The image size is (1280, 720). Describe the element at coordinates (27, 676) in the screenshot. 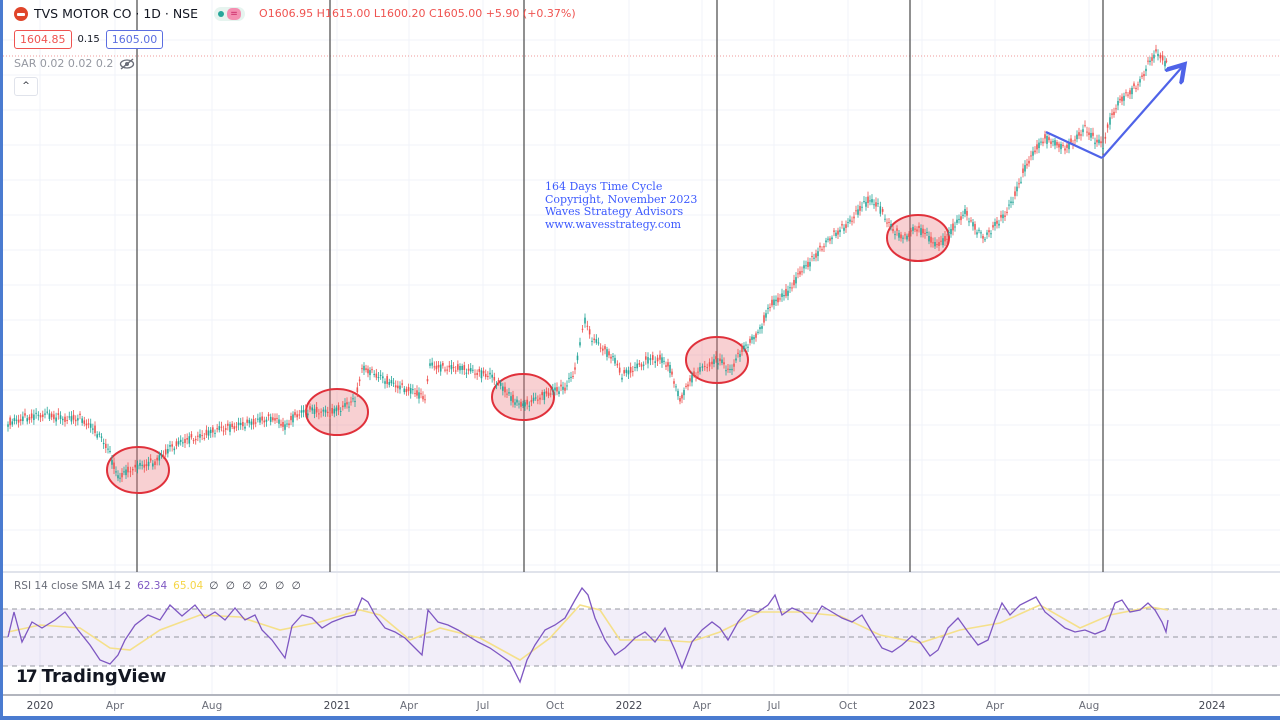

I see `tradingview-logo-icon: 17` at that location.